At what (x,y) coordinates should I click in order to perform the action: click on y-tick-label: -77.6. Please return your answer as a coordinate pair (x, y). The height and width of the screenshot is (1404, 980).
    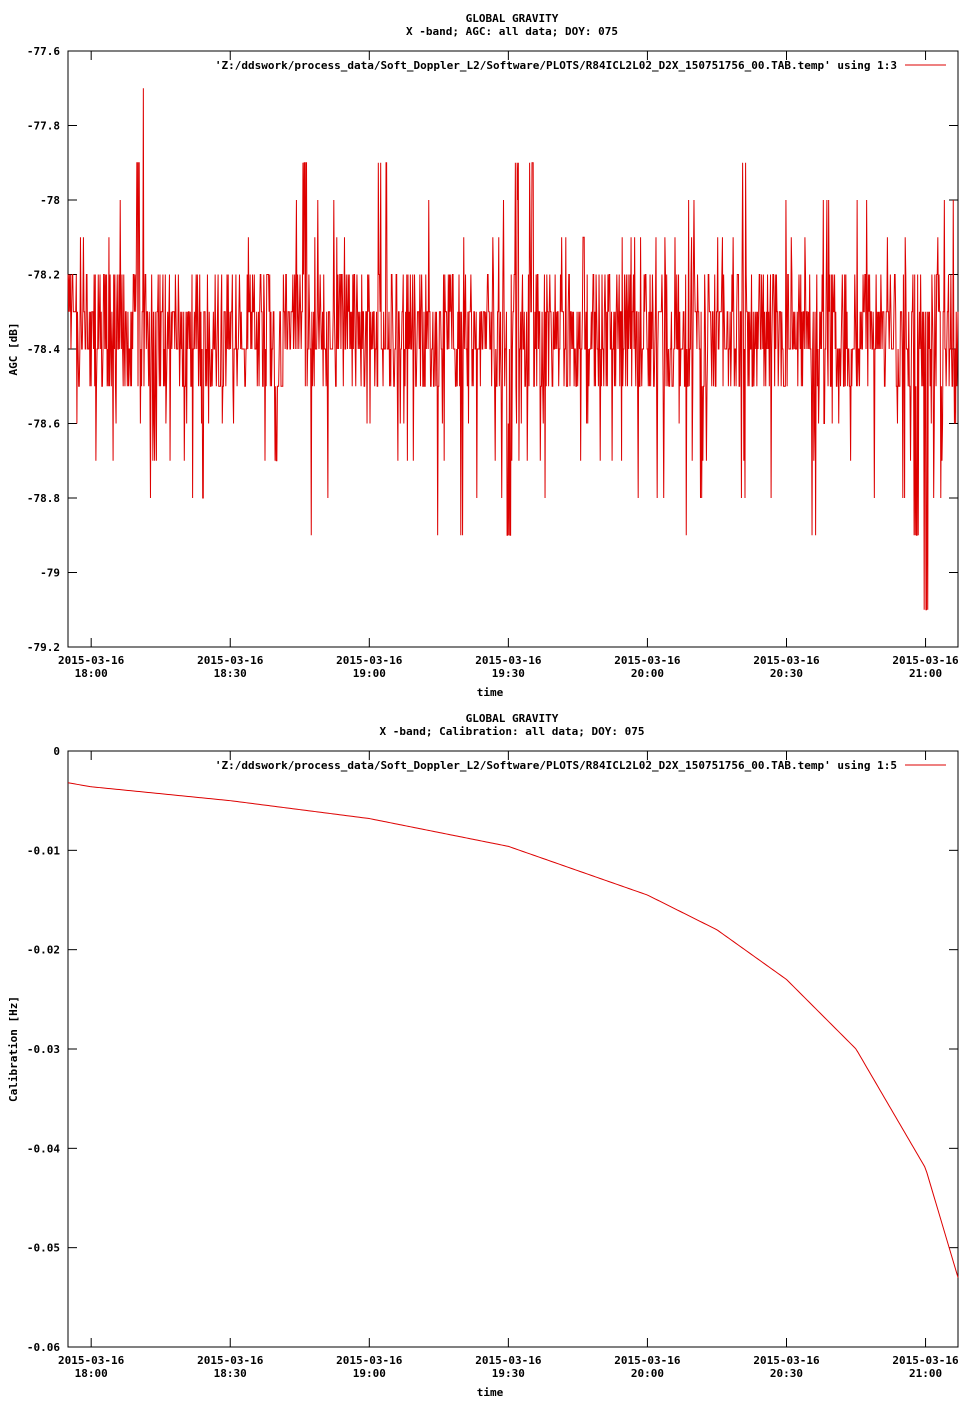
    Looking at the image, I should click on (43, 51).